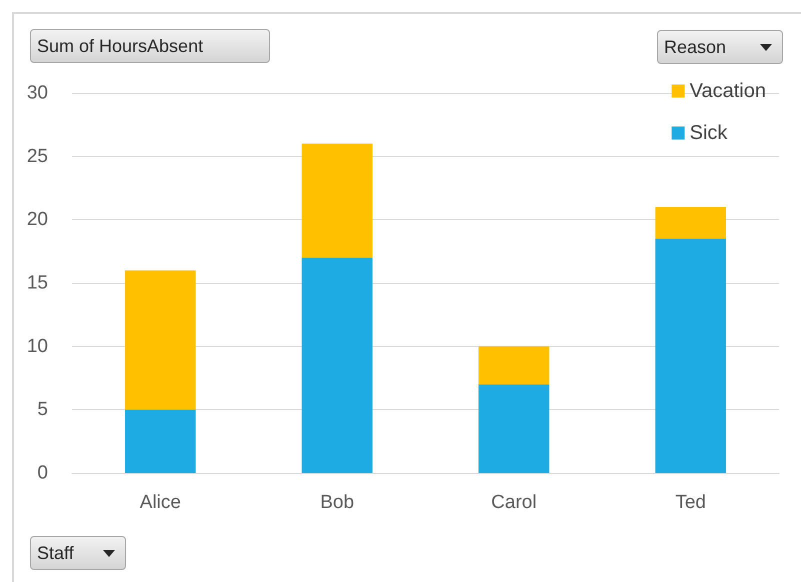 Image resolution: width=801 pixels, height=582 pixels. What do you see at coordinates (55, 553) in the screenshot?
I see `x-axis-title: Staff` at bounding box center [55, 553].